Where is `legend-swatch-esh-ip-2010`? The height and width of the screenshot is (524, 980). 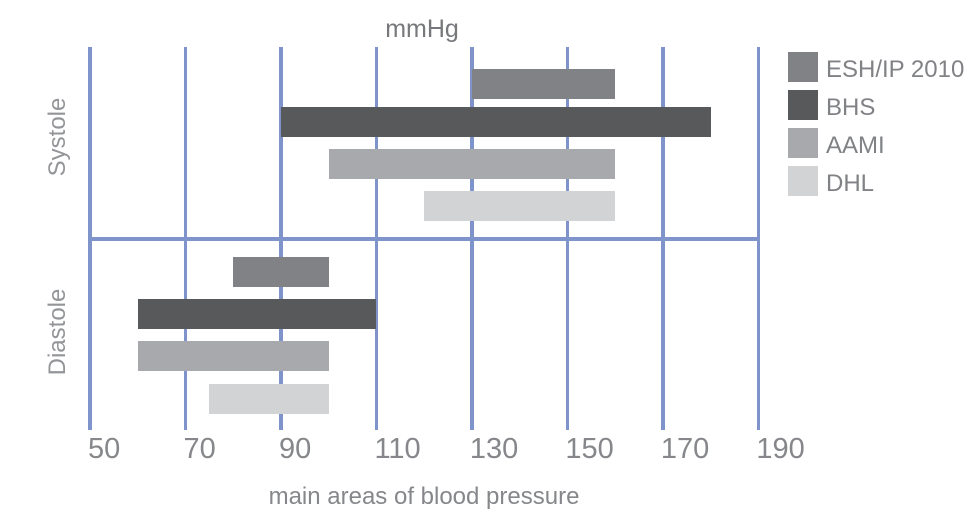 legend-swatch-esh-ip-2010 is located at coordinates (803, 67).